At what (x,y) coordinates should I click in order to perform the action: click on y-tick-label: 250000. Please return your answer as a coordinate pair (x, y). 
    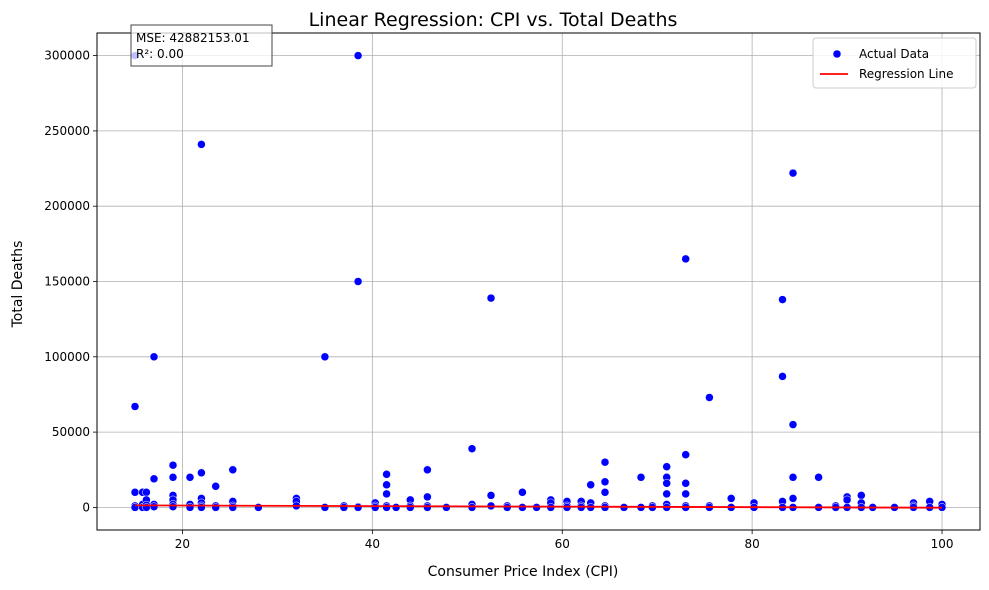
    Looking at the image, I should click on (67, 131).